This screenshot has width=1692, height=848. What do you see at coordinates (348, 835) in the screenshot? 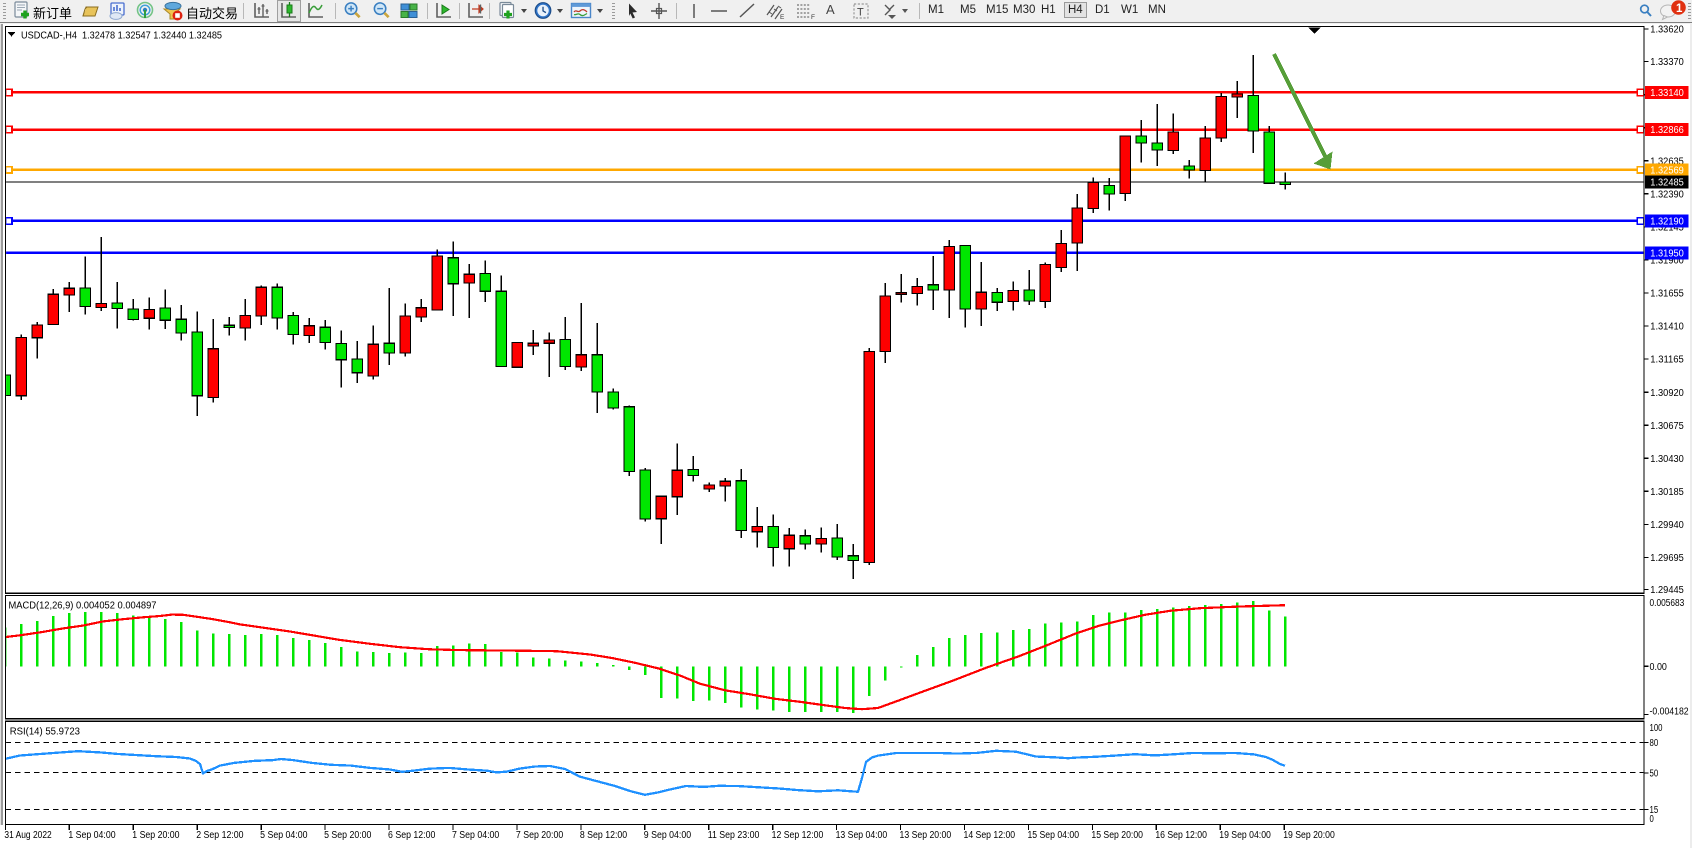
I see `svg-text: 5 Sep 20:00` at bounding box center [348, 835].